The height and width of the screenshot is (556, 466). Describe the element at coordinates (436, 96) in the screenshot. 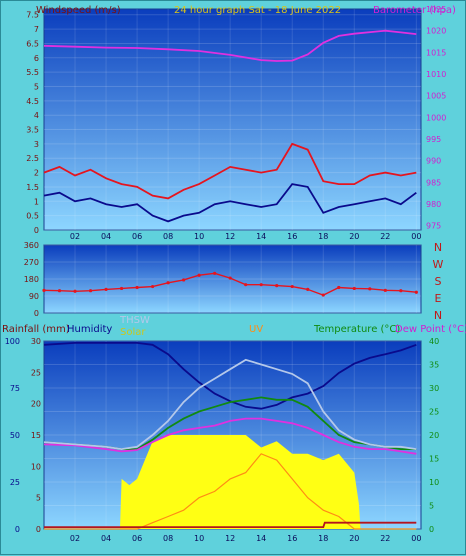

I see `y-tick-label: 1005` at that location.